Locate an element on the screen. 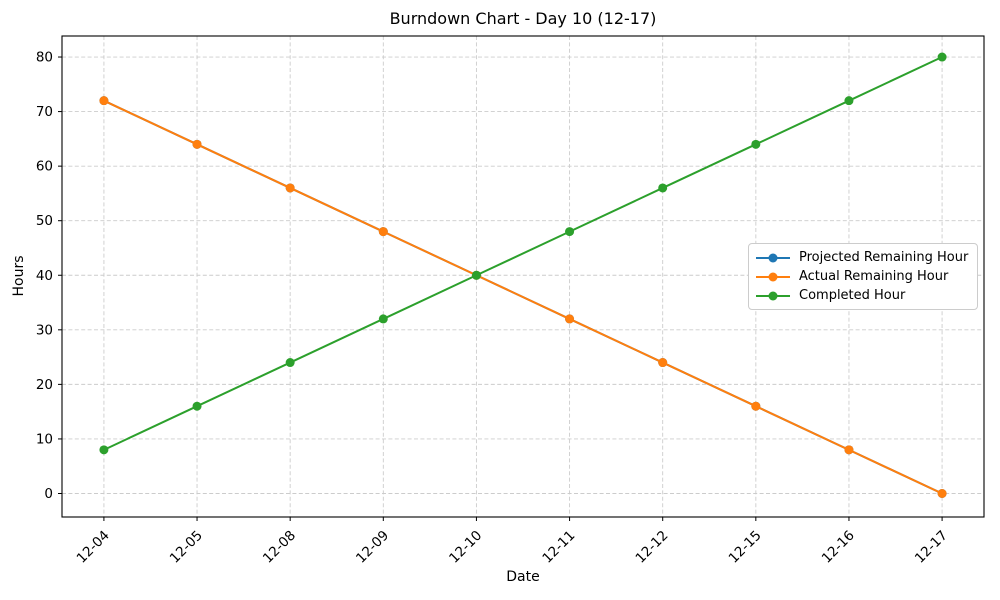 This screenshot has height=600, width=1000. x-tick-label: 12-12 is located at coordinates (651, 547).